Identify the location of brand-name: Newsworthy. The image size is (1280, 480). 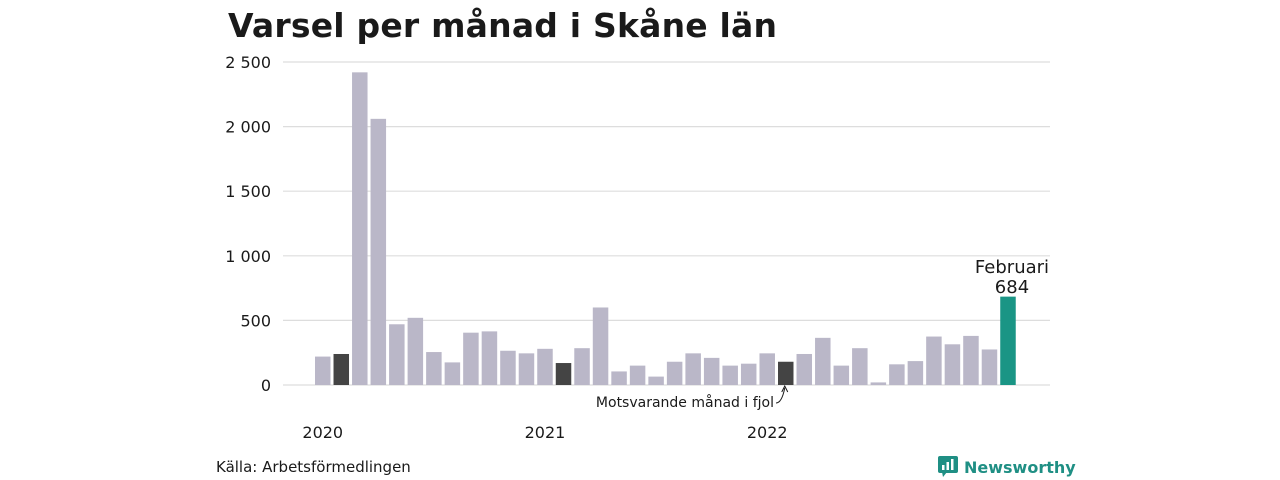
(1020, 467).